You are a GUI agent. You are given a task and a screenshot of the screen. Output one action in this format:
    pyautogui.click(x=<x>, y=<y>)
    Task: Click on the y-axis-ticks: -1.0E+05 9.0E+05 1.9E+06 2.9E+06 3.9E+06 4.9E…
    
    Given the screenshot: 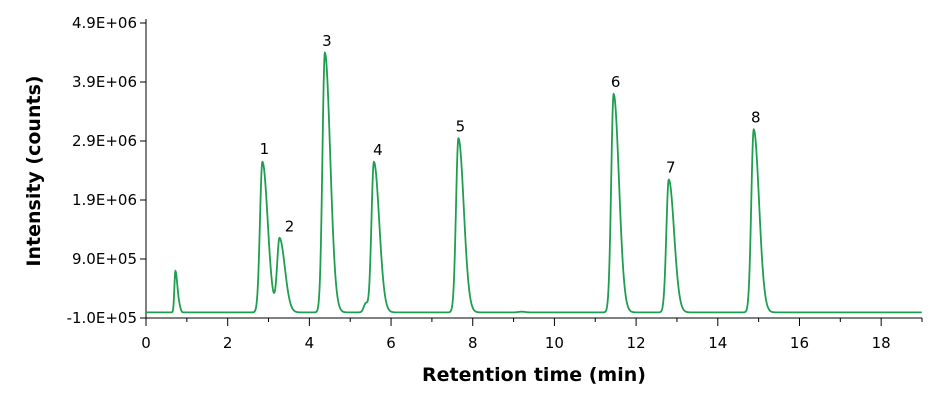 What is the action you would take?
    pyautogui.click(x=106, y=170)
    